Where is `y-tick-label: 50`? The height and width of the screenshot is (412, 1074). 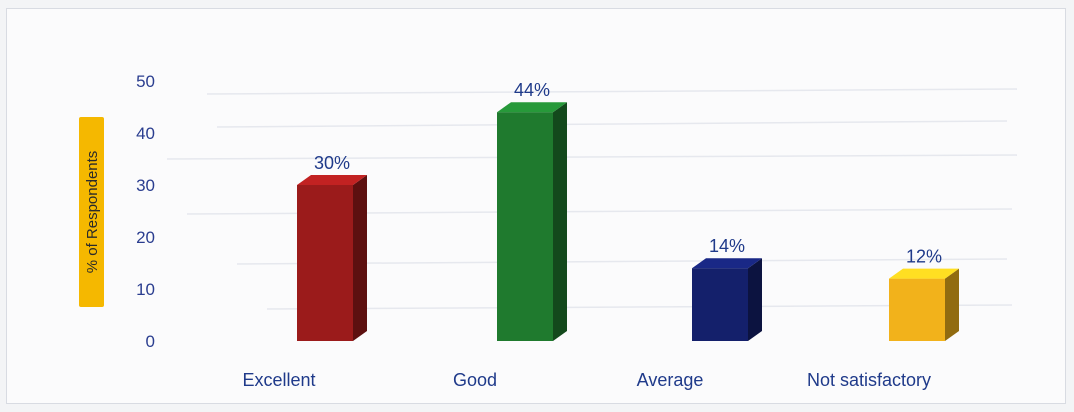 y-tick-label: 50 is located at coordinates (145, 81).